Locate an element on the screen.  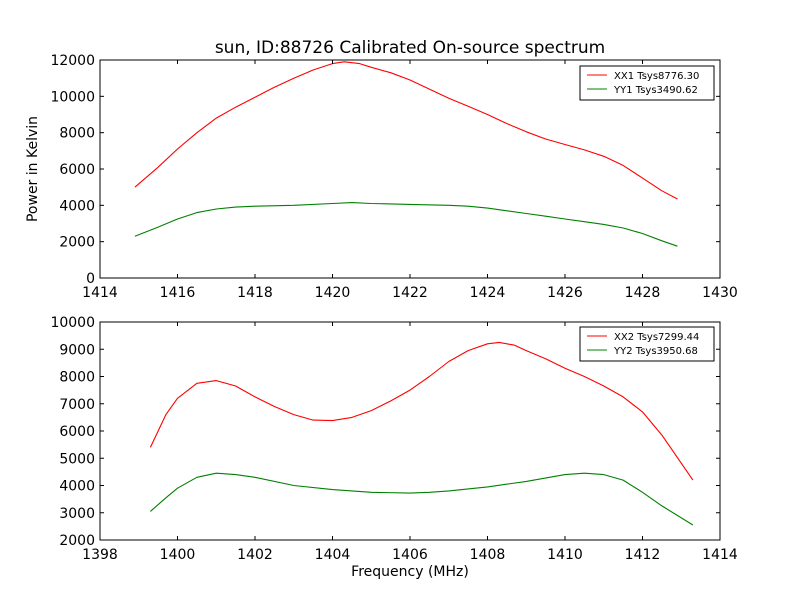
legend-label: YY1 Tsys3490.62 is located at coordinates (655, 90).